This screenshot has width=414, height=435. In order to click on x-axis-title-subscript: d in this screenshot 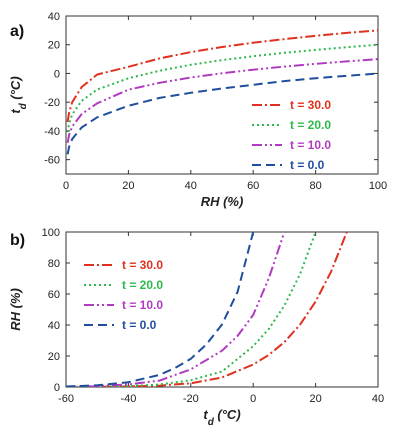, I will do `click(211, 422)`.